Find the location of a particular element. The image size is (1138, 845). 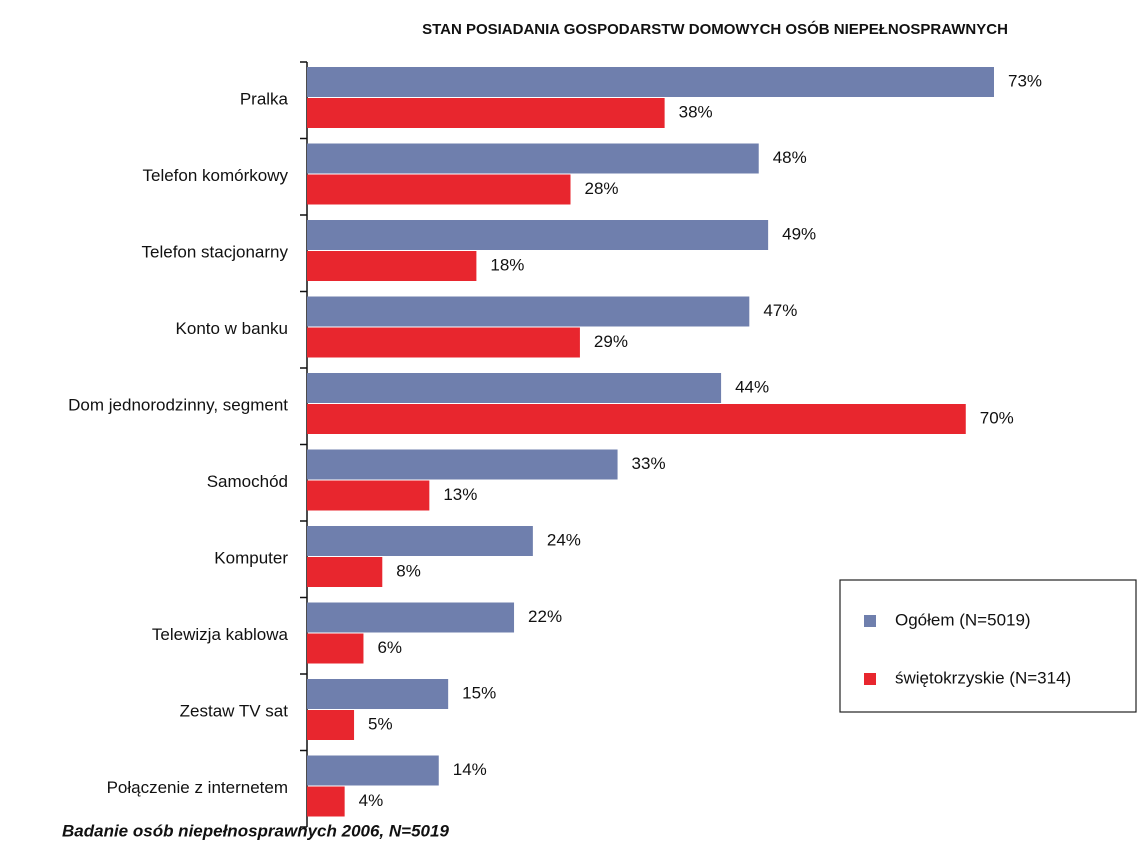

value-label: 18% is located at coordinates (507, 264).